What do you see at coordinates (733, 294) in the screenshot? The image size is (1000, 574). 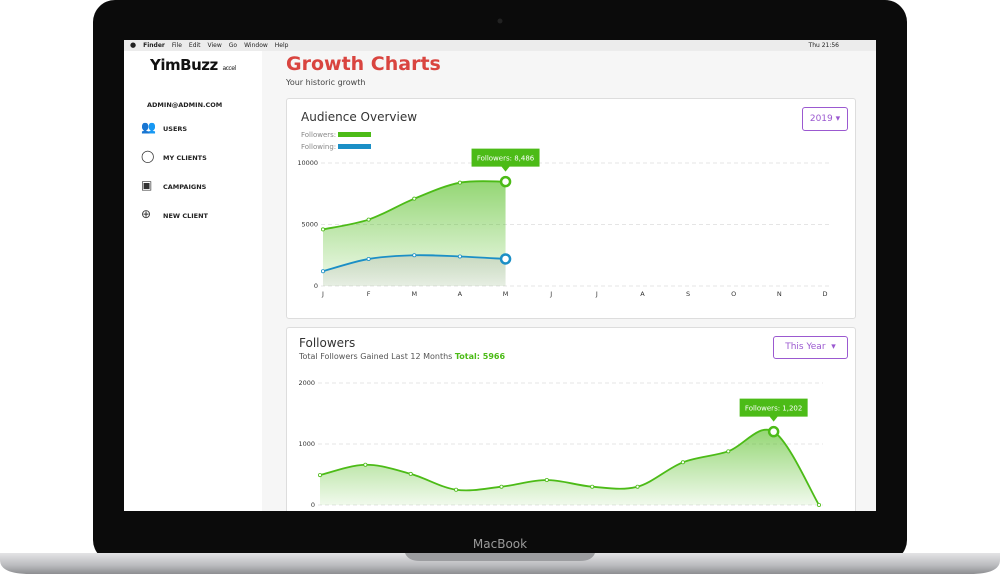 I see `x-tick-label: O` at bounding box center [733, 294].